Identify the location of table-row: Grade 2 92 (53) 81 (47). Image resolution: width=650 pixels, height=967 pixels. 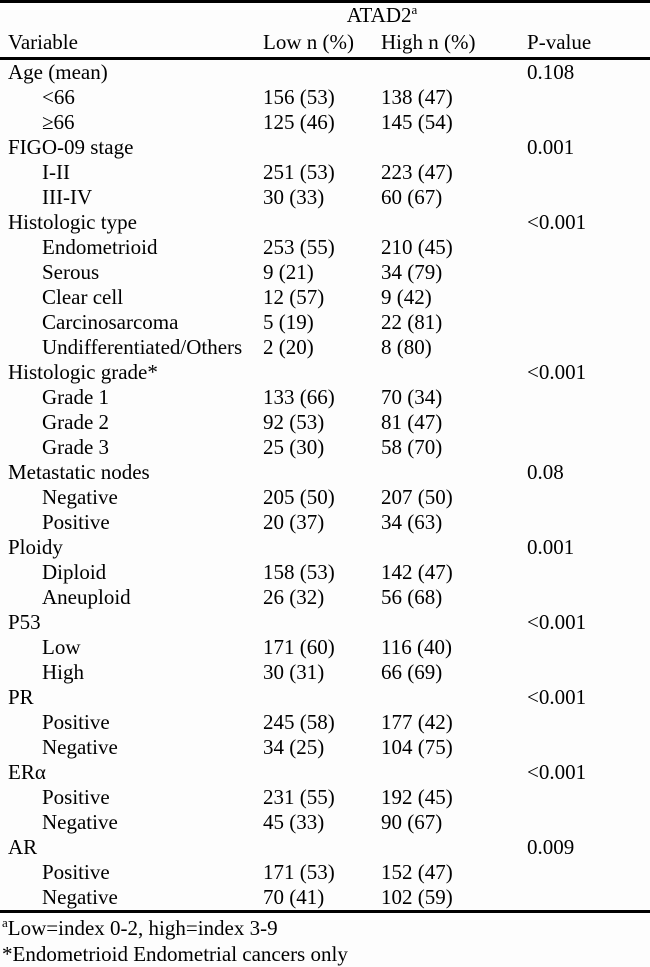
(325, 422).